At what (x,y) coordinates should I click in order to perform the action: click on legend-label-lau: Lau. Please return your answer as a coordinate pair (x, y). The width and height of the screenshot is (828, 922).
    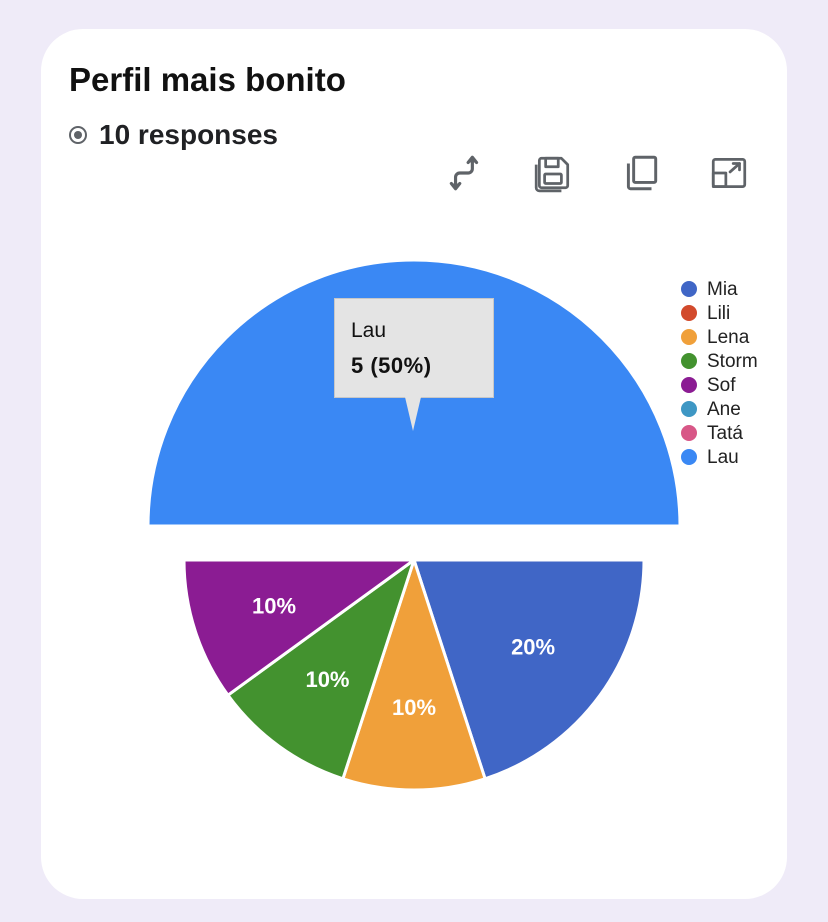
    Looking at the image, I should click on (723, 457).